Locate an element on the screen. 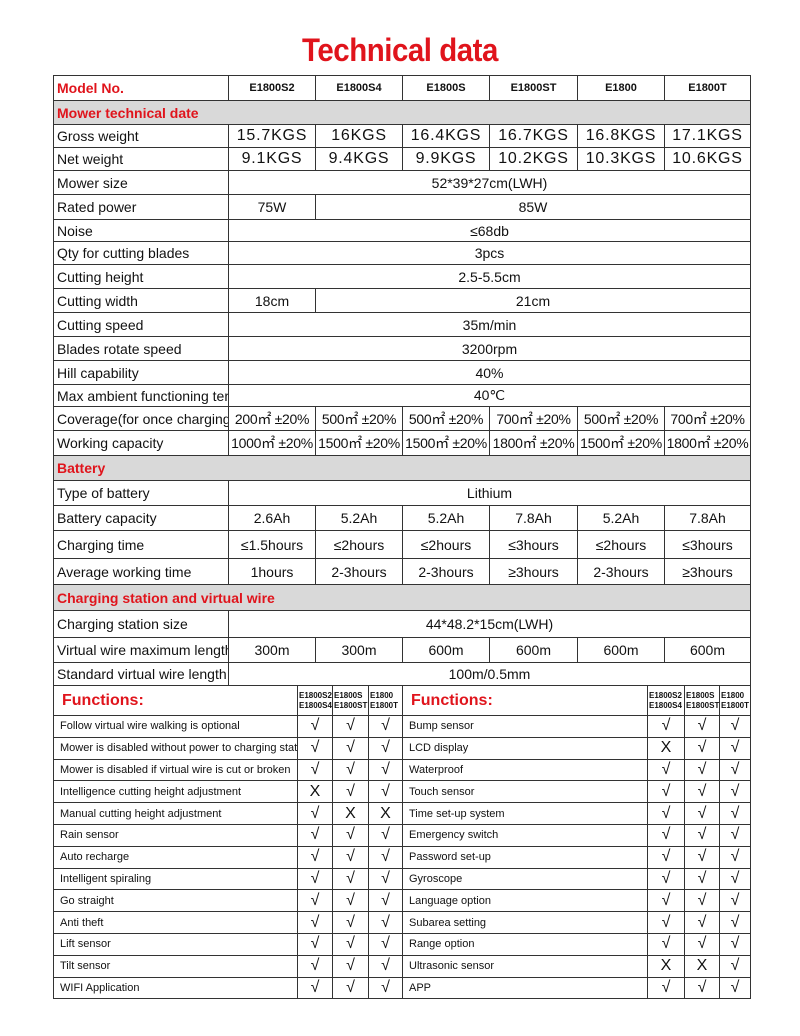  spec-label: Mower technical date is located at coordinates (402, 112).